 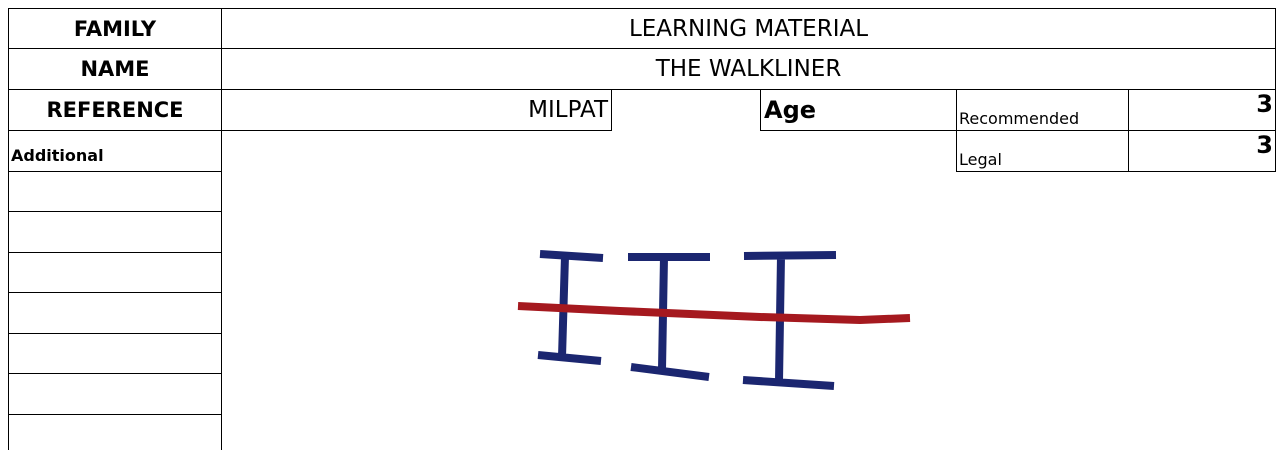 What do you see at coordinates (115, 69) in the screenshot?
I see `name-label: NAME` at bounding box center [115, 69].